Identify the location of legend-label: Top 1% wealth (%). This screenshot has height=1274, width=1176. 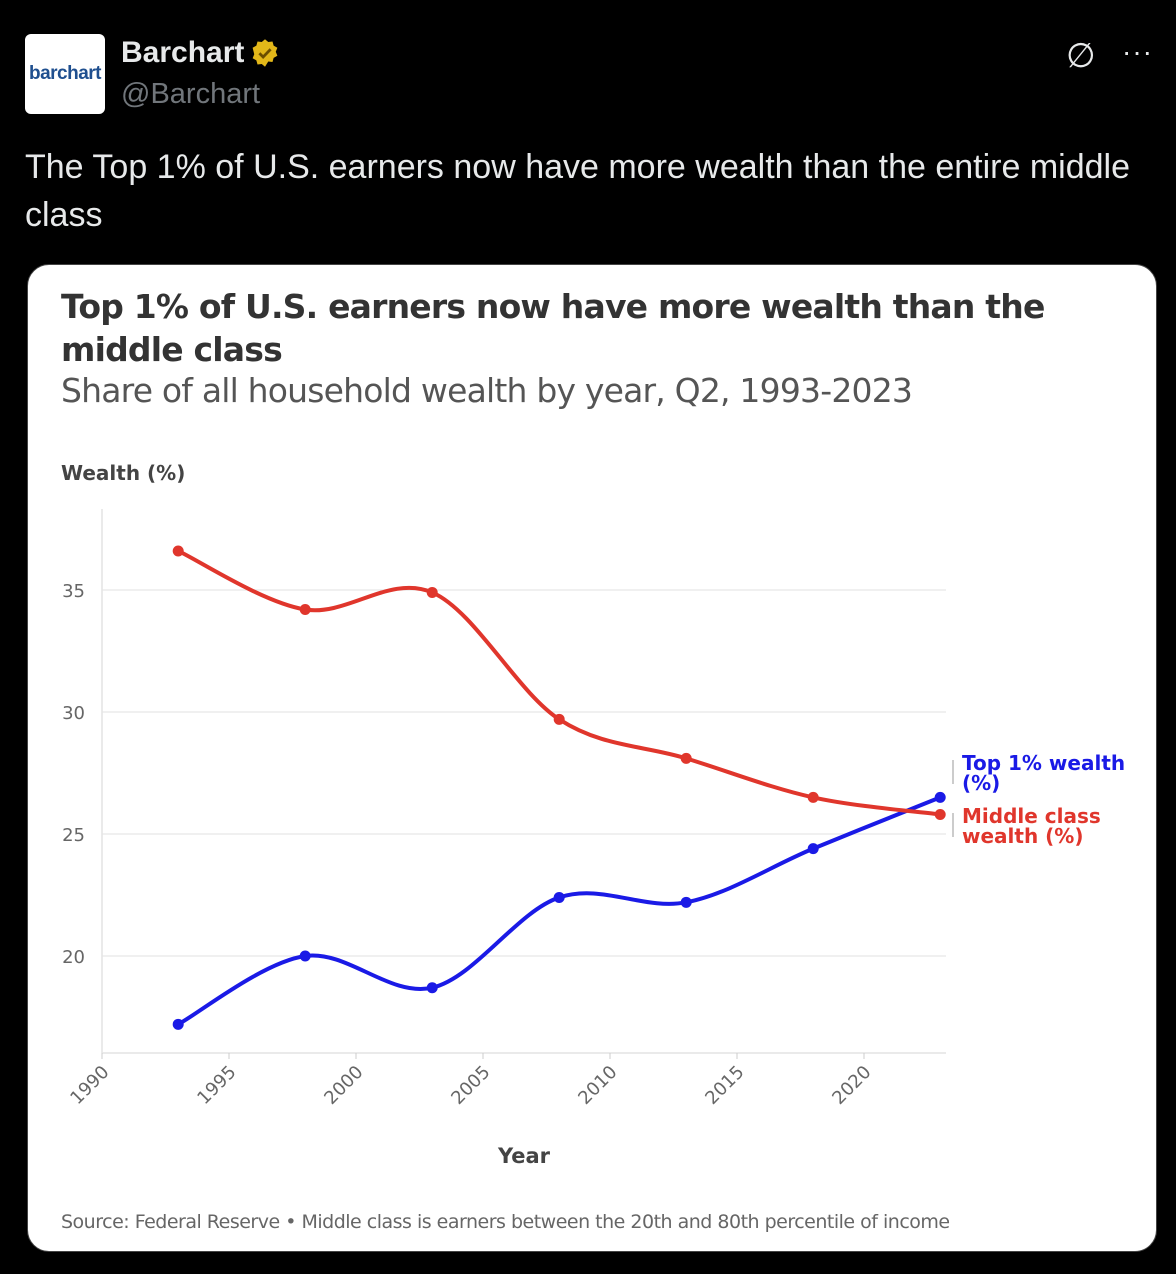
(1043, 773).